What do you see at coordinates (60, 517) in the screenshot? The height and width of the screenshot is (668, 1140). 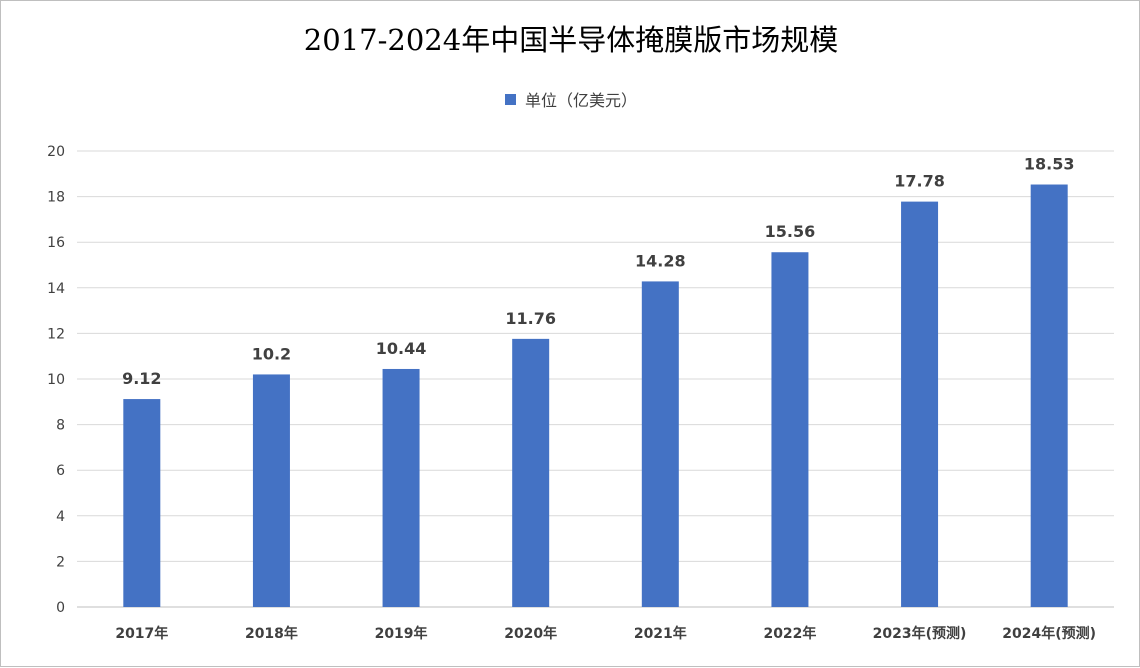 I see `y-tick-label: 4` at bounding box center [60, 517].